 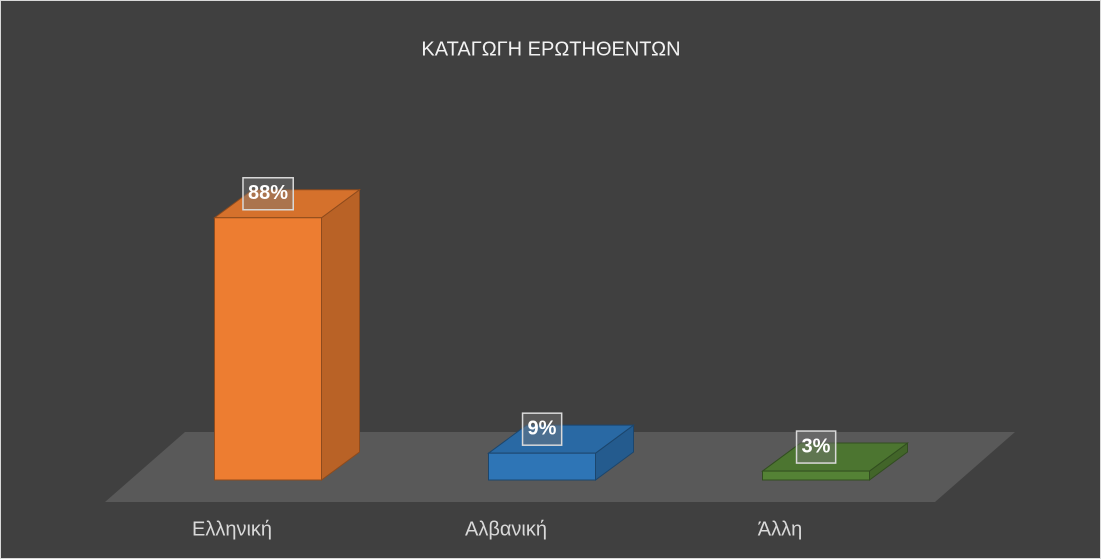 What do you see at coordinates (780, 529) in the screenshot?
I see `x-tick-label: Άλλη` at bounding box center [780, 529].